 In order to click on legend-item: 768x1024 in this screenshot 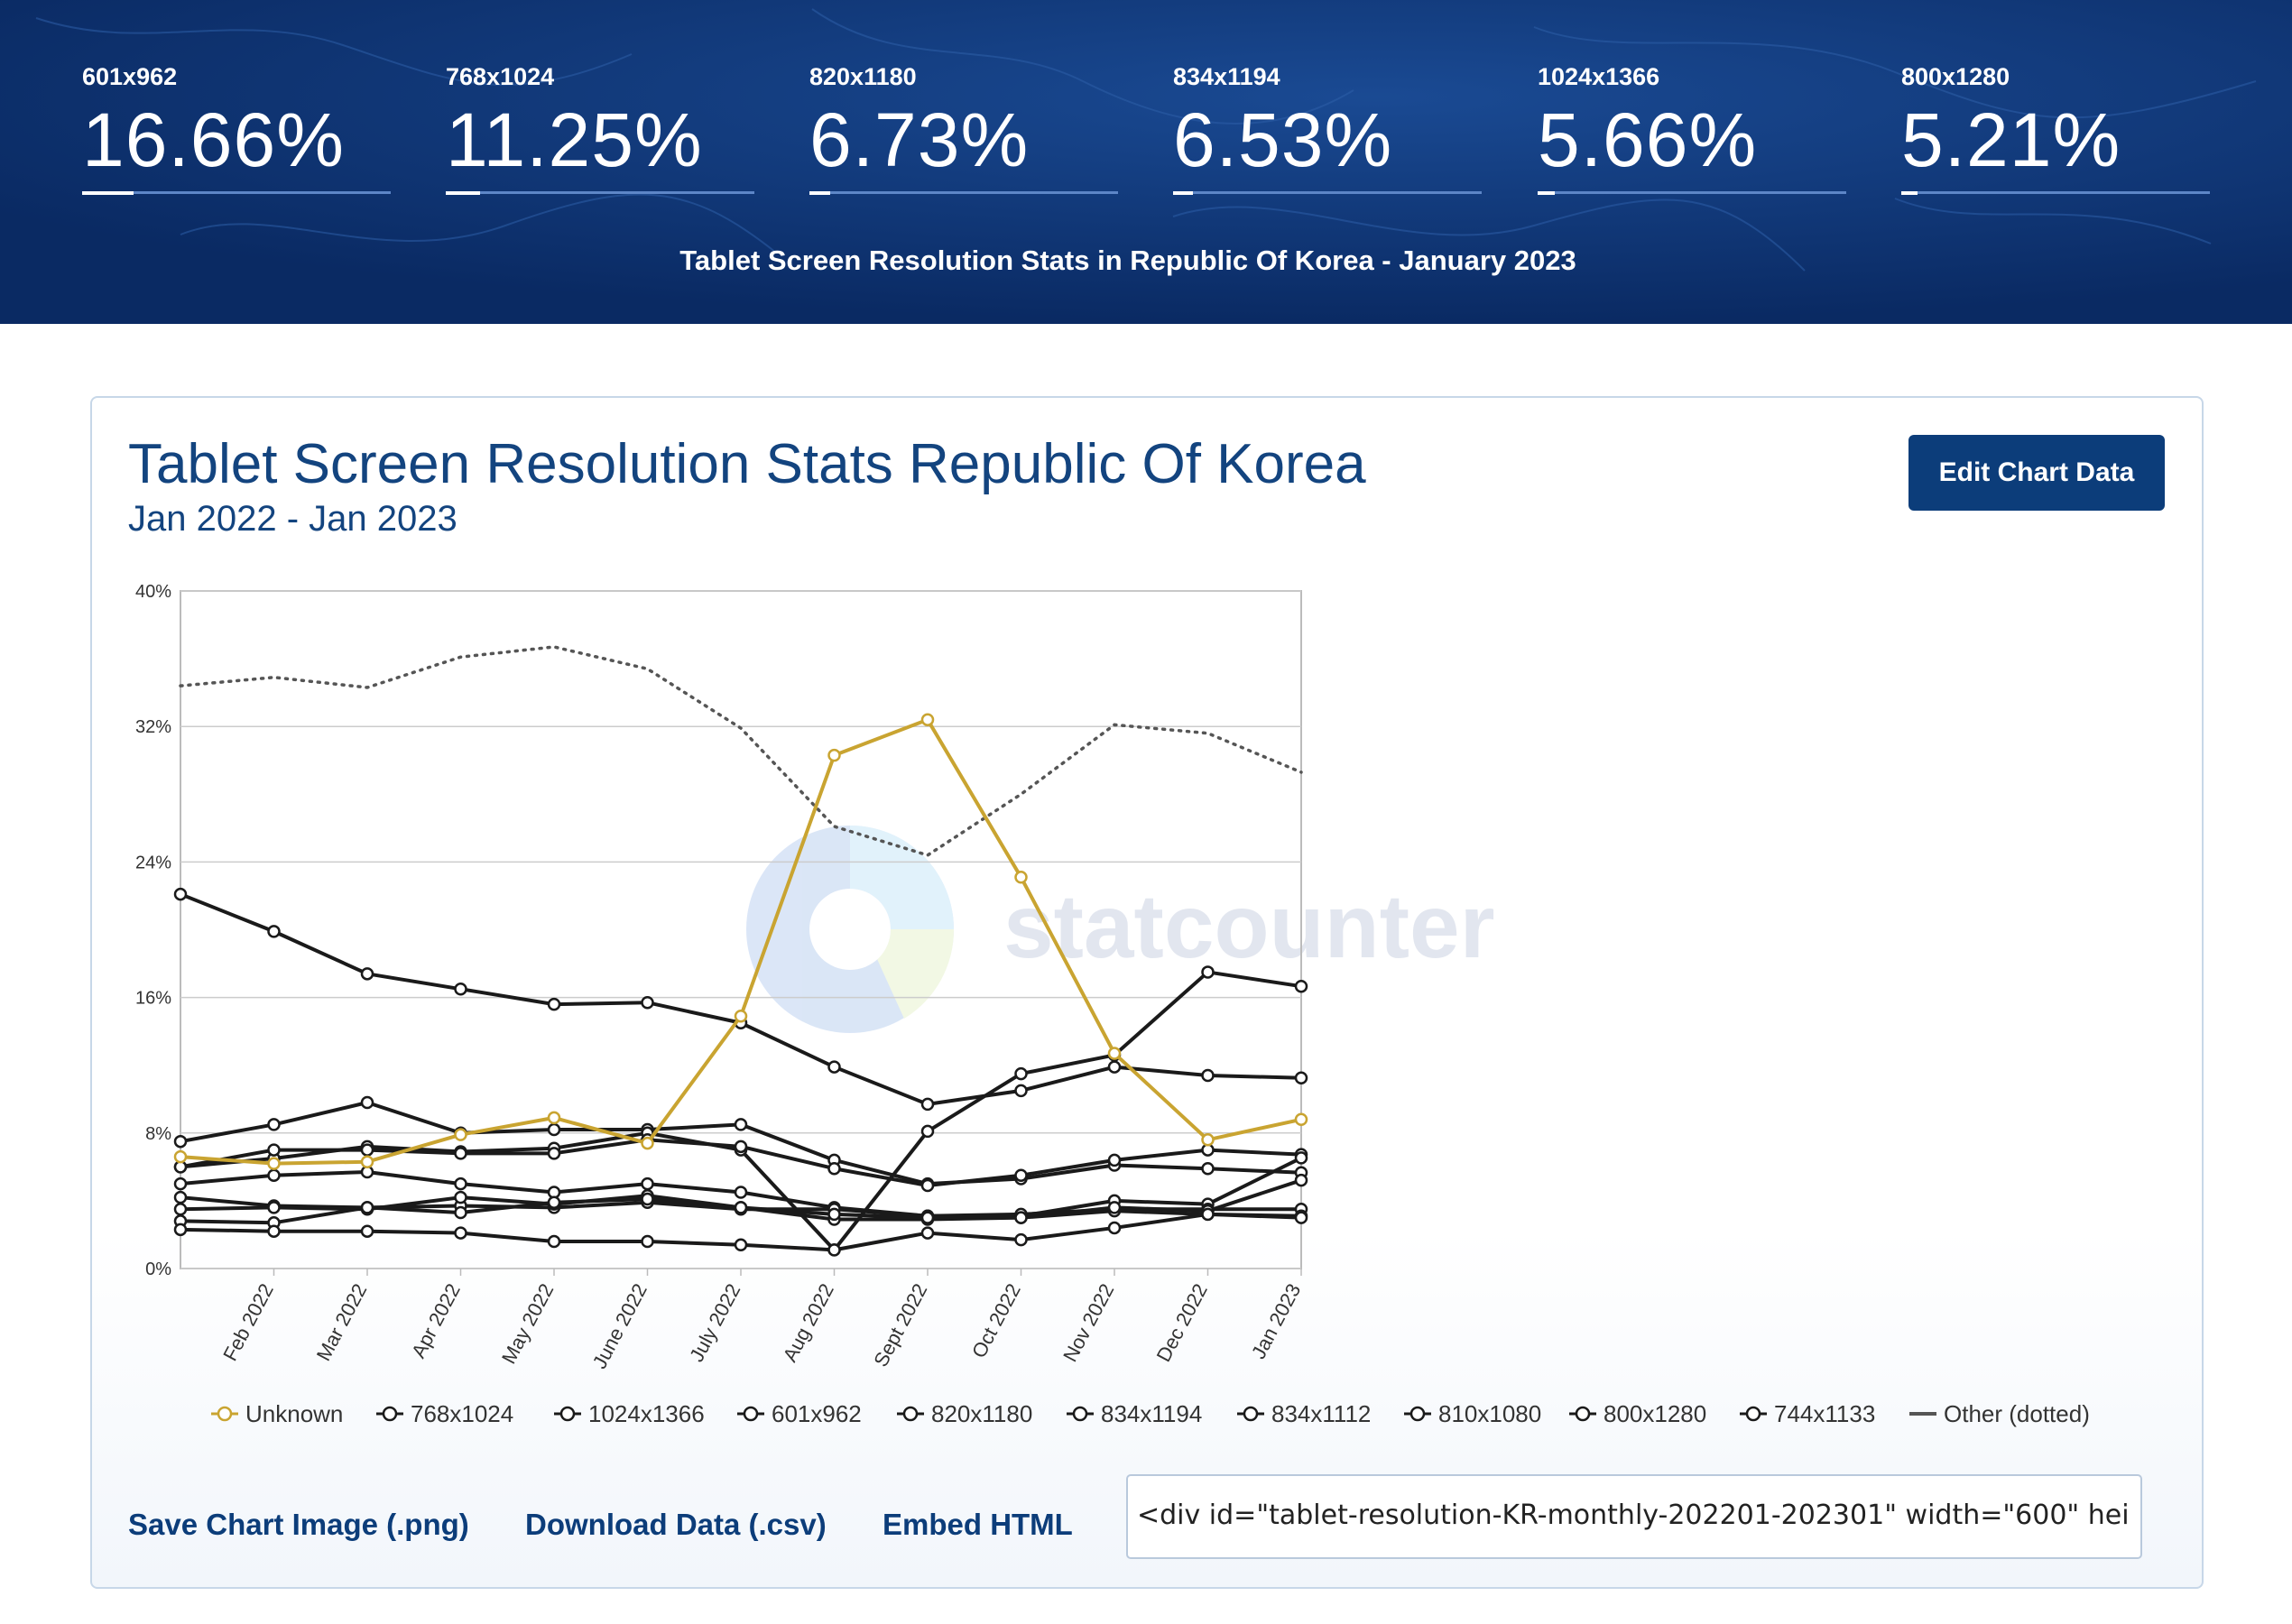, I will do `click(445, 1414)`.